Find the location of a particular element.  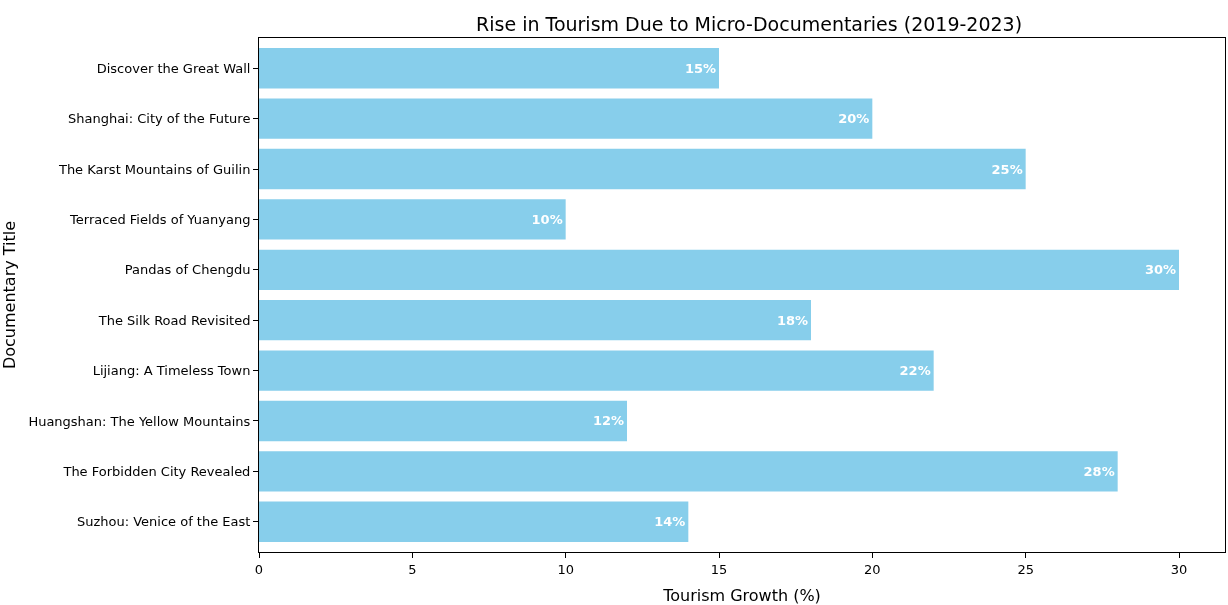

data-label: 20% is located at coordinates (854, 119).